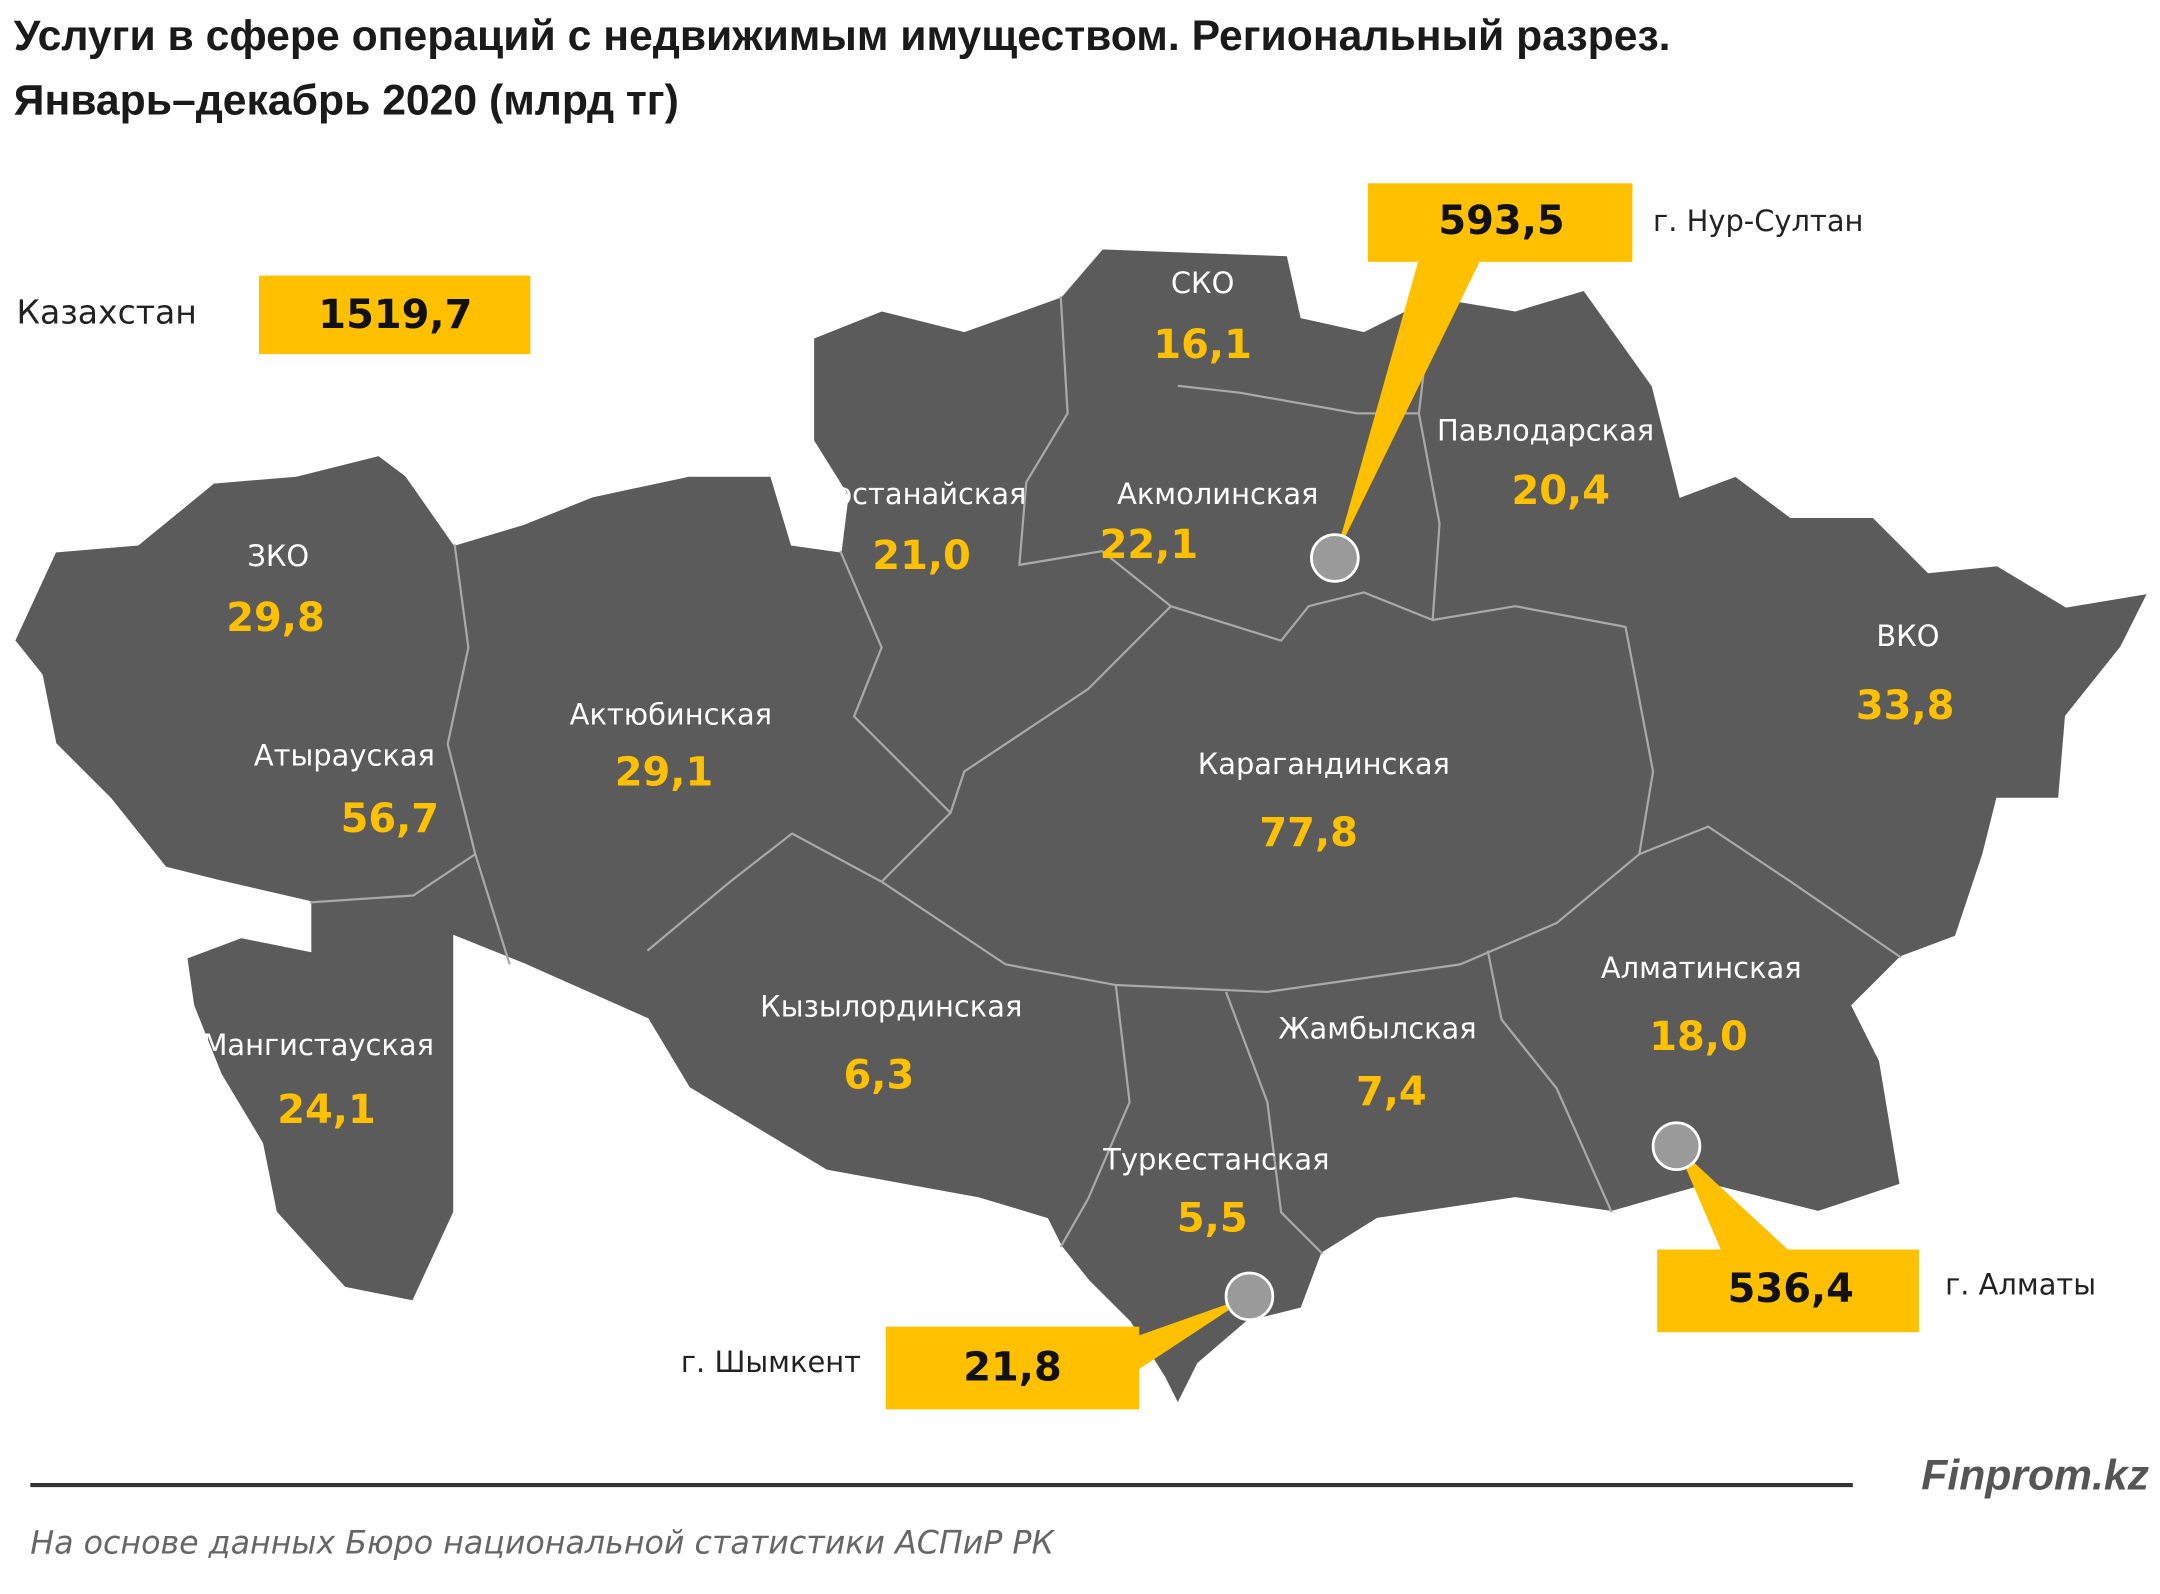 This screenshot has height=1594, width=2160. Describe the element at coordinates (344, 756) in the screenshot. I see `region-name: Атырауская` at that location.